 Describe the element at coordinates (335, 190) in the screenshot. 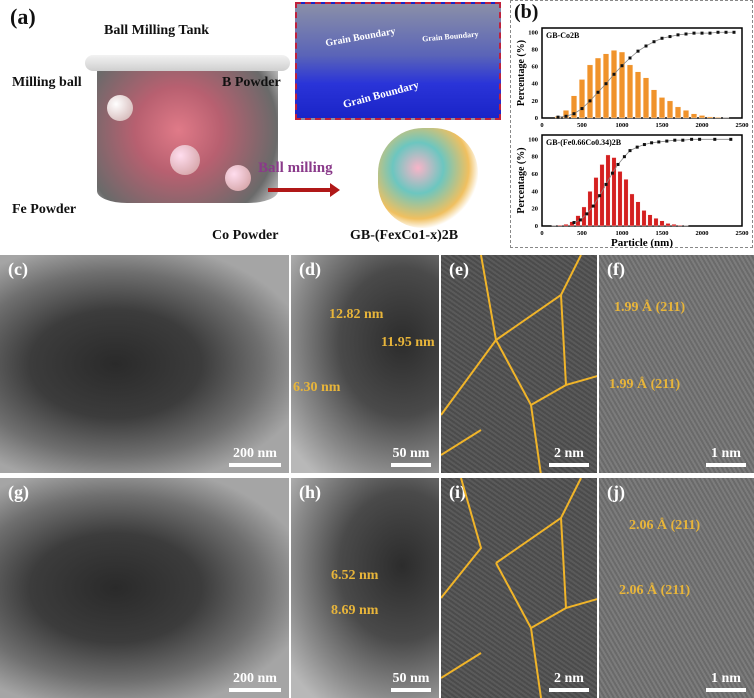

I see `arrow-head-icon` at that location.